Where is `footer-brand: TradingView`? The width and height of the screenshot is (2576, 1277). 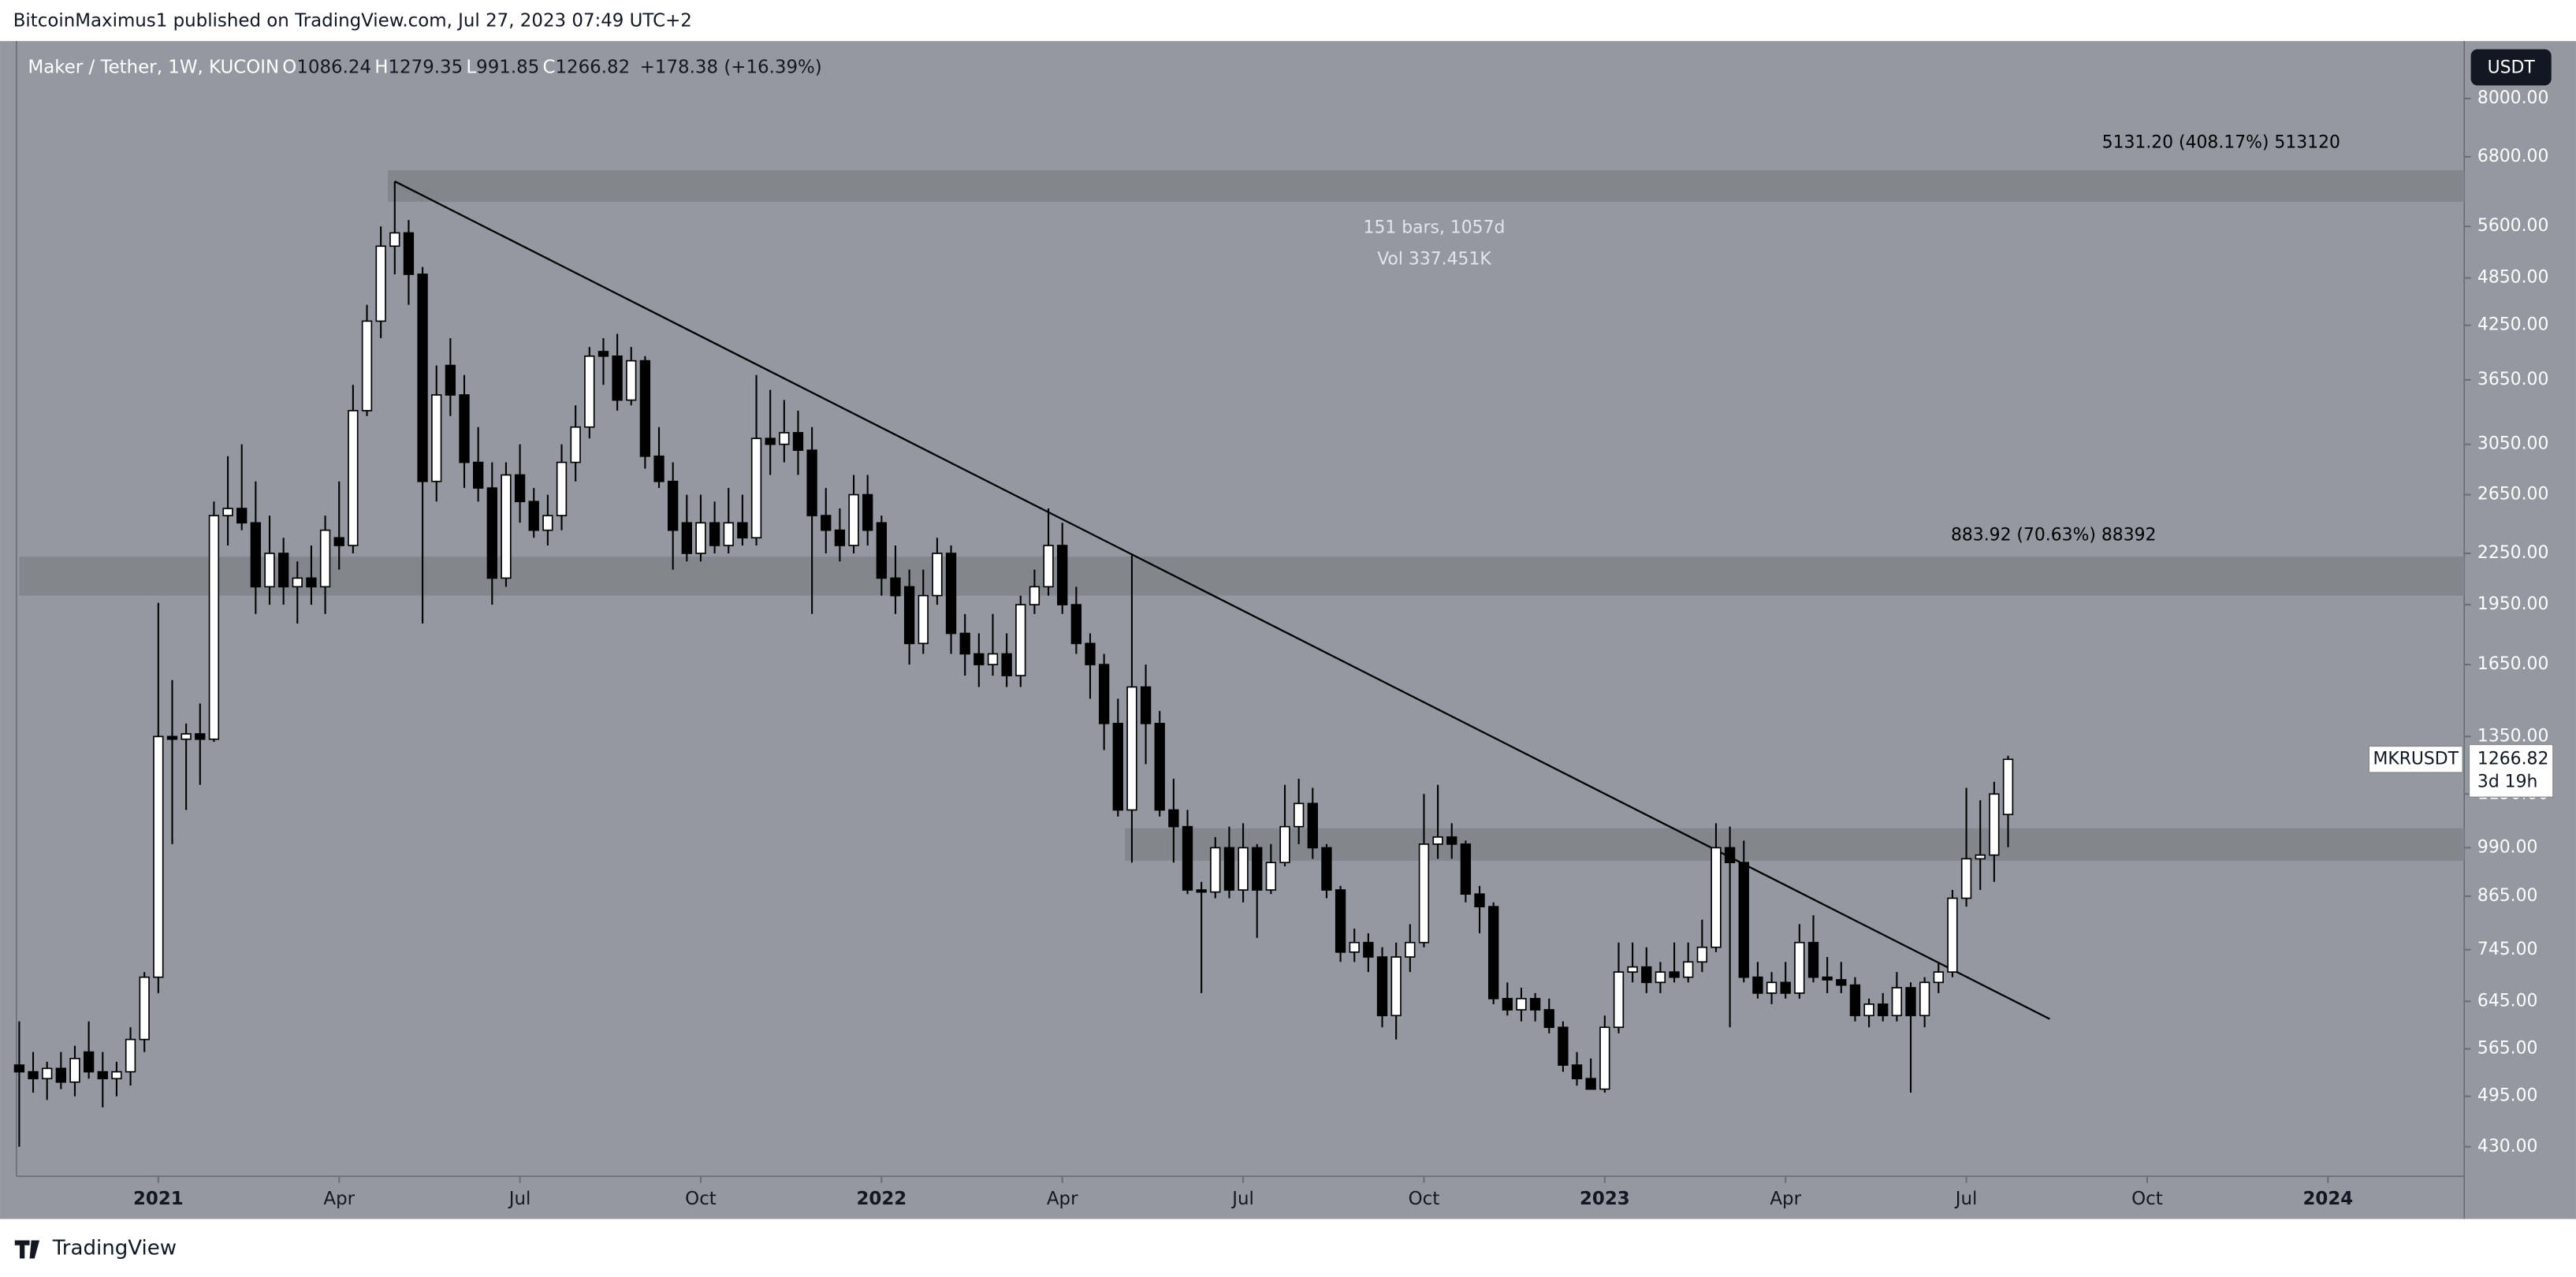
footer-brand: TradingView is located at coordinates (114, 1248).